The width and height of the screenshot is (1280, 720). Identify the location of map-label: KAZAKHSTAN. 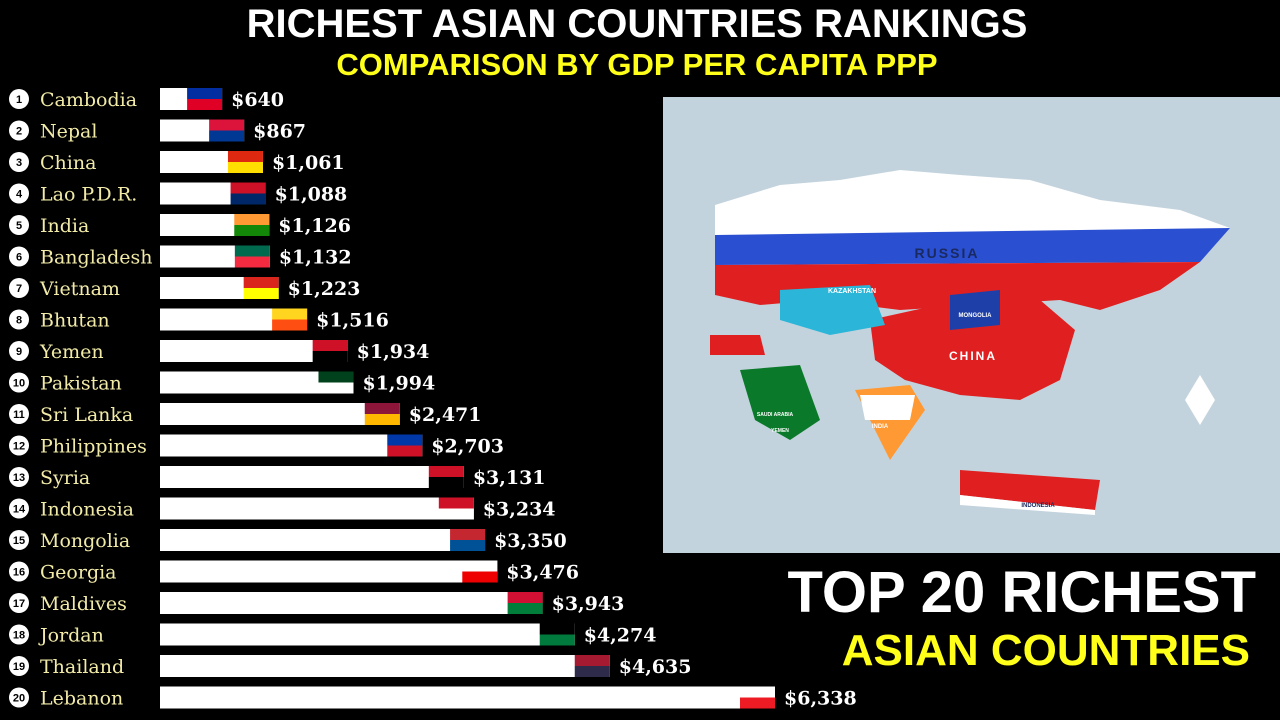
(852, 291).